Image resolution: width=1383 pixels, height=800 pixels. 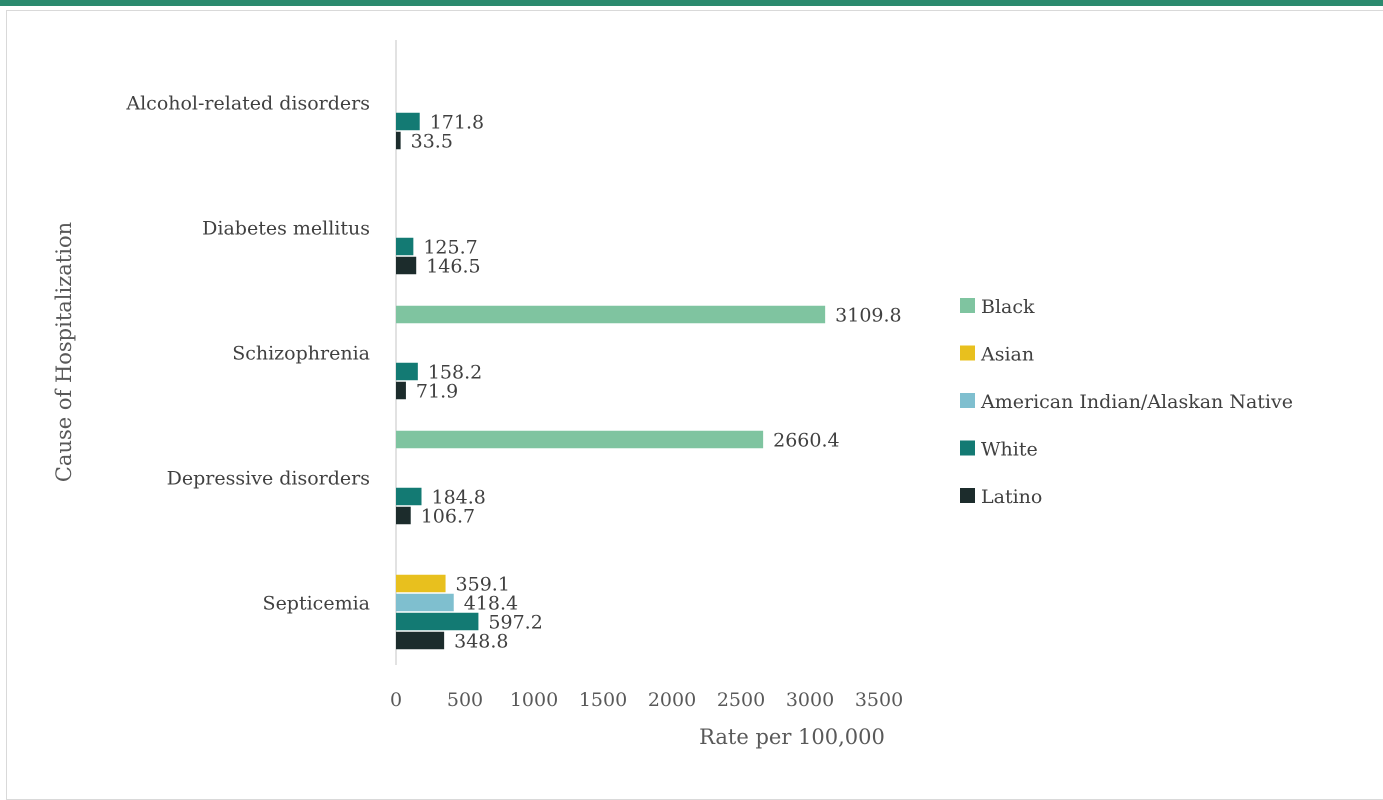 What do you see at coordinates (421, 583) in the screenshot?
I see `bar-asian-septicemia` at bounding box center [421, 583].